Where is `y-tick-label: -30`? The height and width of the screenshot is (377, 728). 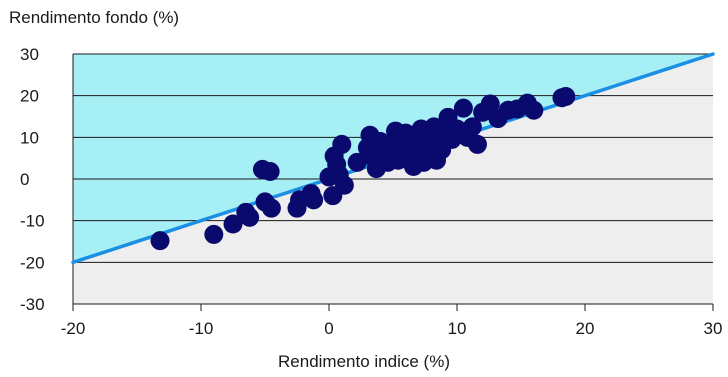
y-tick-label: -30 is located at coordinates (32, 304).